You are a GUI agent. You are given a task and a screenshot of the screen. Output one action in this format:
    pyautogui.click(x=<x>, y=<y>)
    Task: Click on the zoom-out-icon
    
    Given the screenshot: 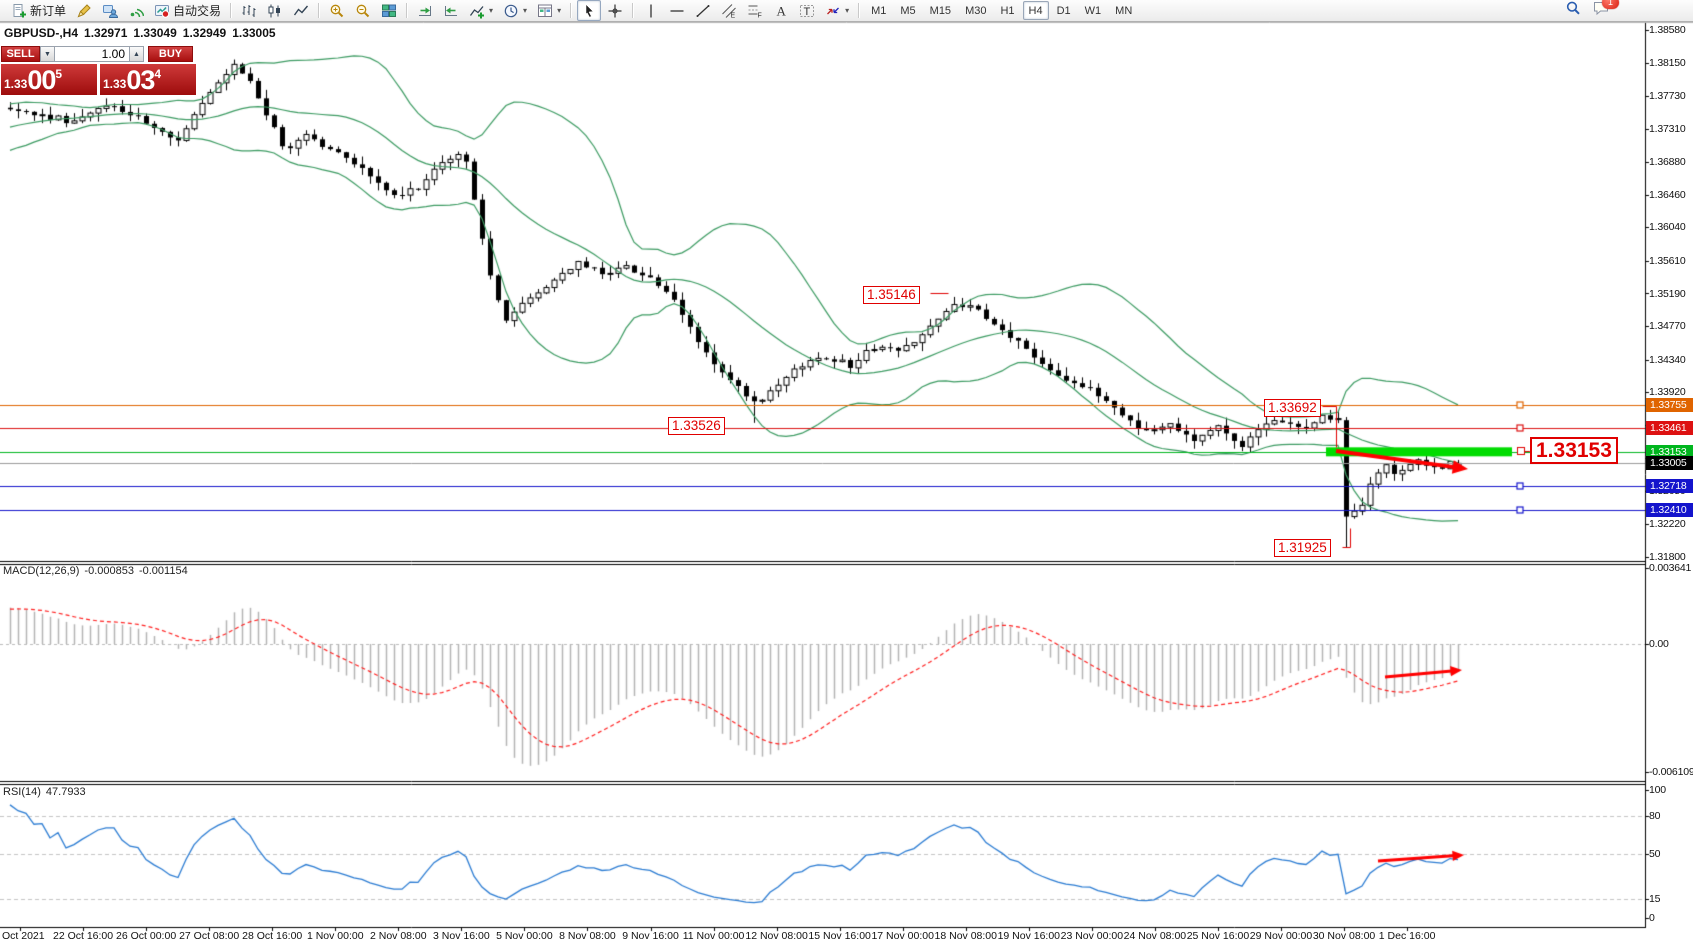 What is the action you would take?
    pyautogui.click(x=363, y=10)
    